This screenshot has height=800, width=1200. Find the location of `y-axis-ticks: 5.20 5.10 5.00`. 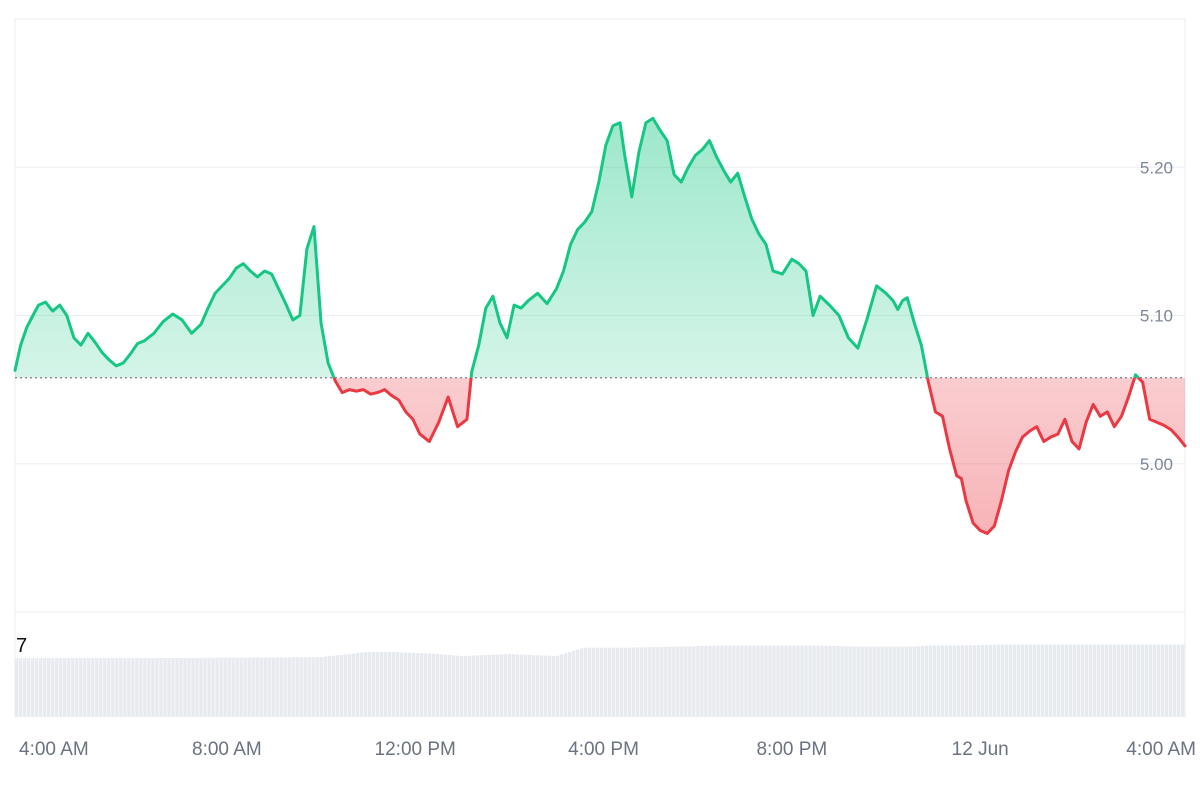

y-axis-ticks: 5.20 5.10 5.00 is located at coordinates (1156, 316).